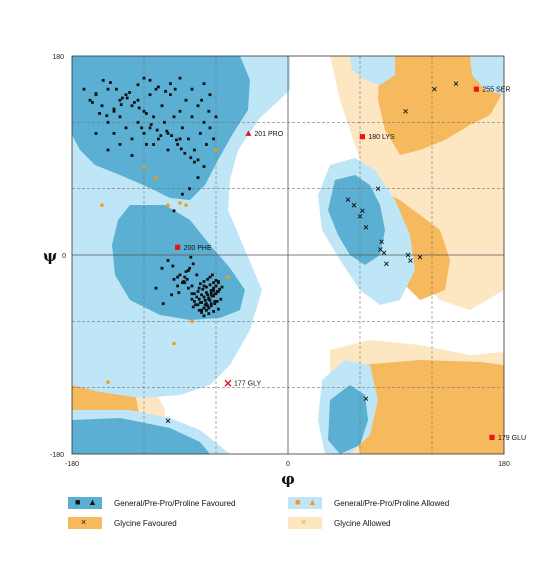  What do you see at coordinates (298, 502) in the screenshot?
I see `legend-marker-square: ■` at bounding box center [298, 502].